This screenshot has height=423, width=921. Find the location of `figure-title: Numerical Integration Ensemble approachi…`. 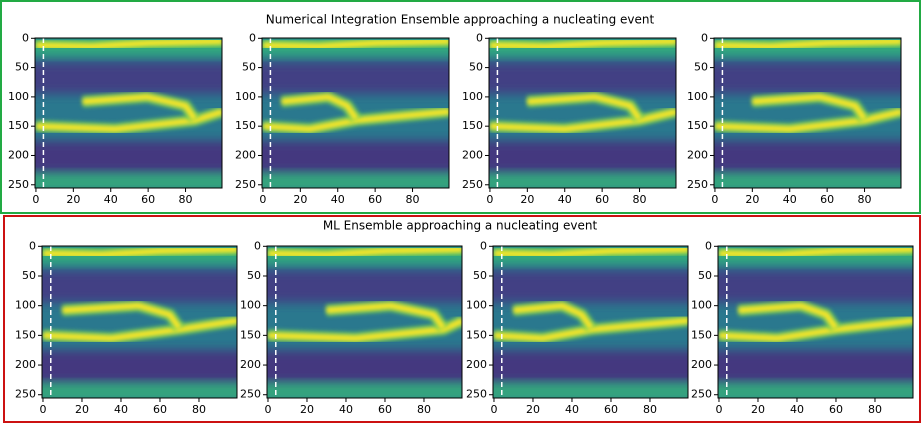

figure-title: Numerical Integration Ensemble approachi… is located at coordinates (460, 20).